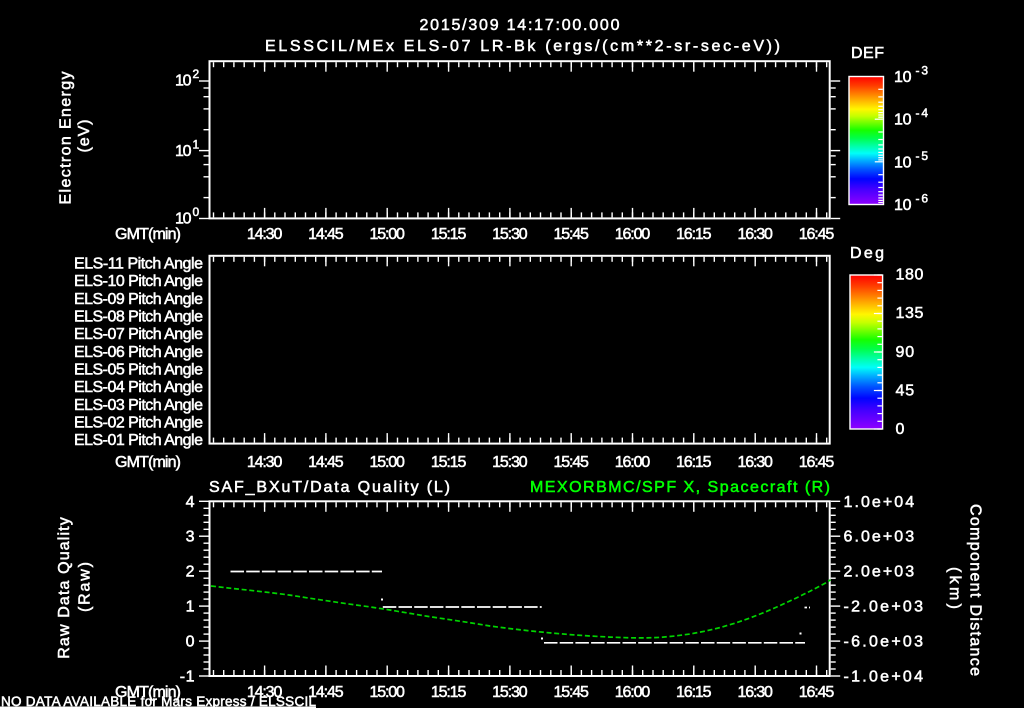 The height and width of the screenshot is (708, 1024). Describe the element at coordinates (138, 387) in the screenshot. I see `svg-text: ELS-04 Pitch Angle` at that location.